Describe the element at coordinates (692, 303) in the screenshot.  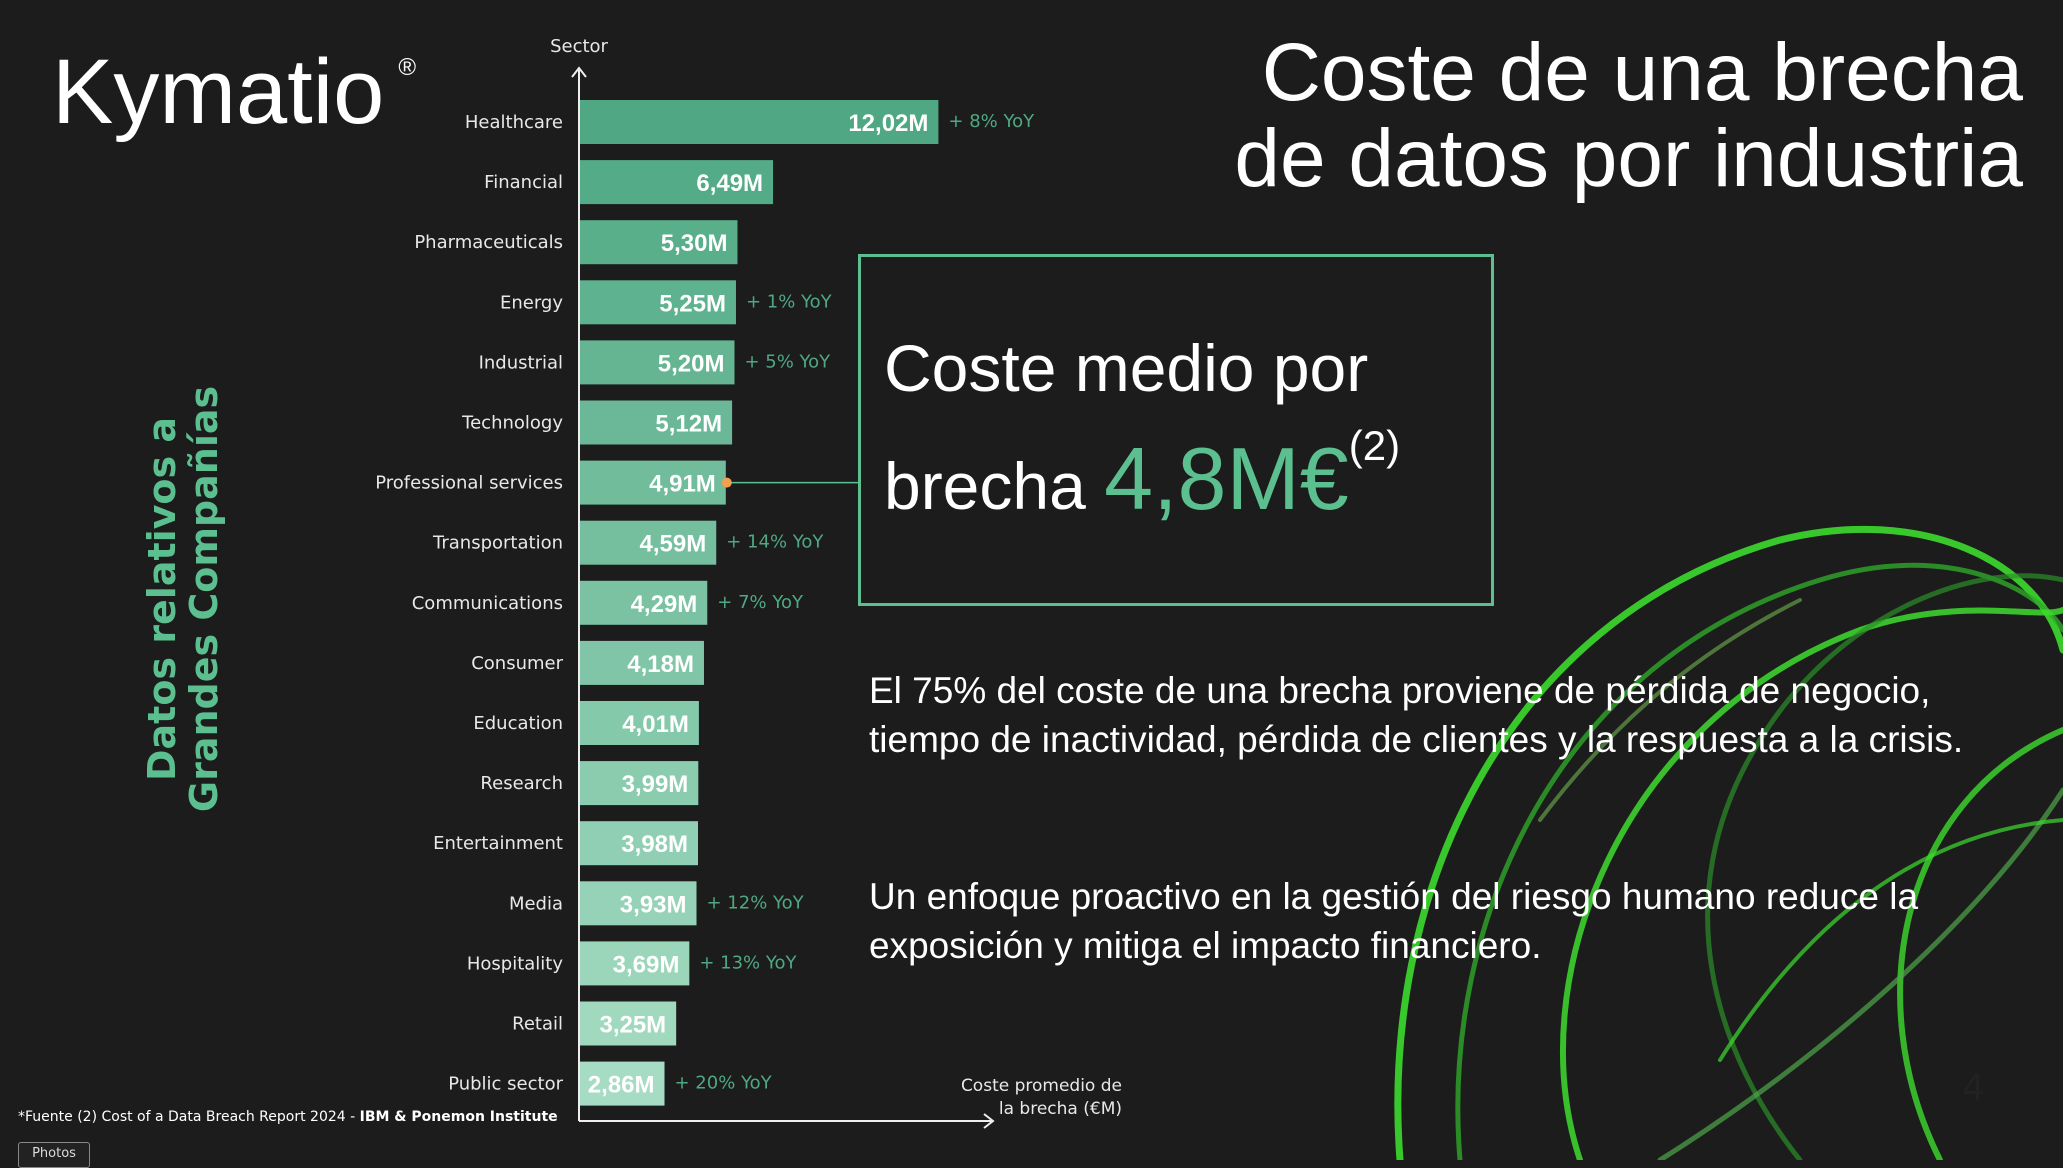
I see `data-label: 5,25M` at that location.